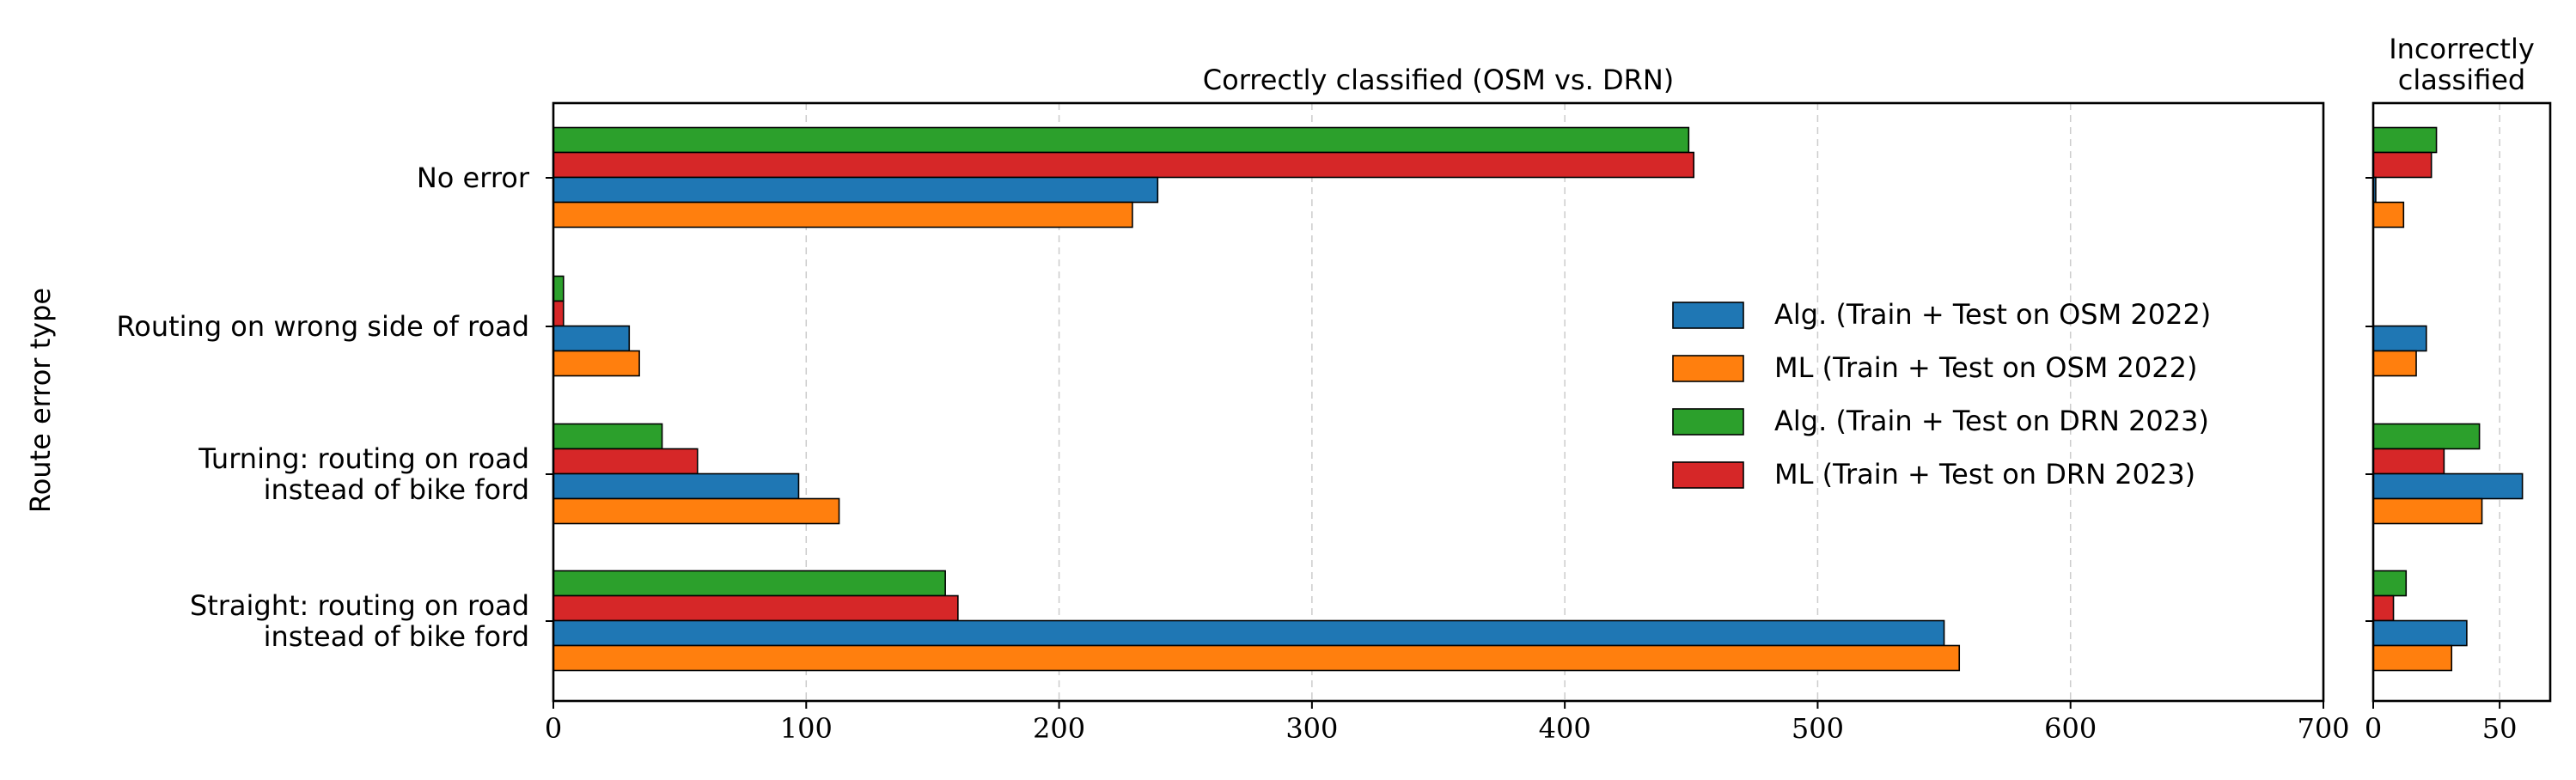  Describe the element at coordinates (1565, 729) in the screenshot. I see `x-tick-label: 400` at that location.